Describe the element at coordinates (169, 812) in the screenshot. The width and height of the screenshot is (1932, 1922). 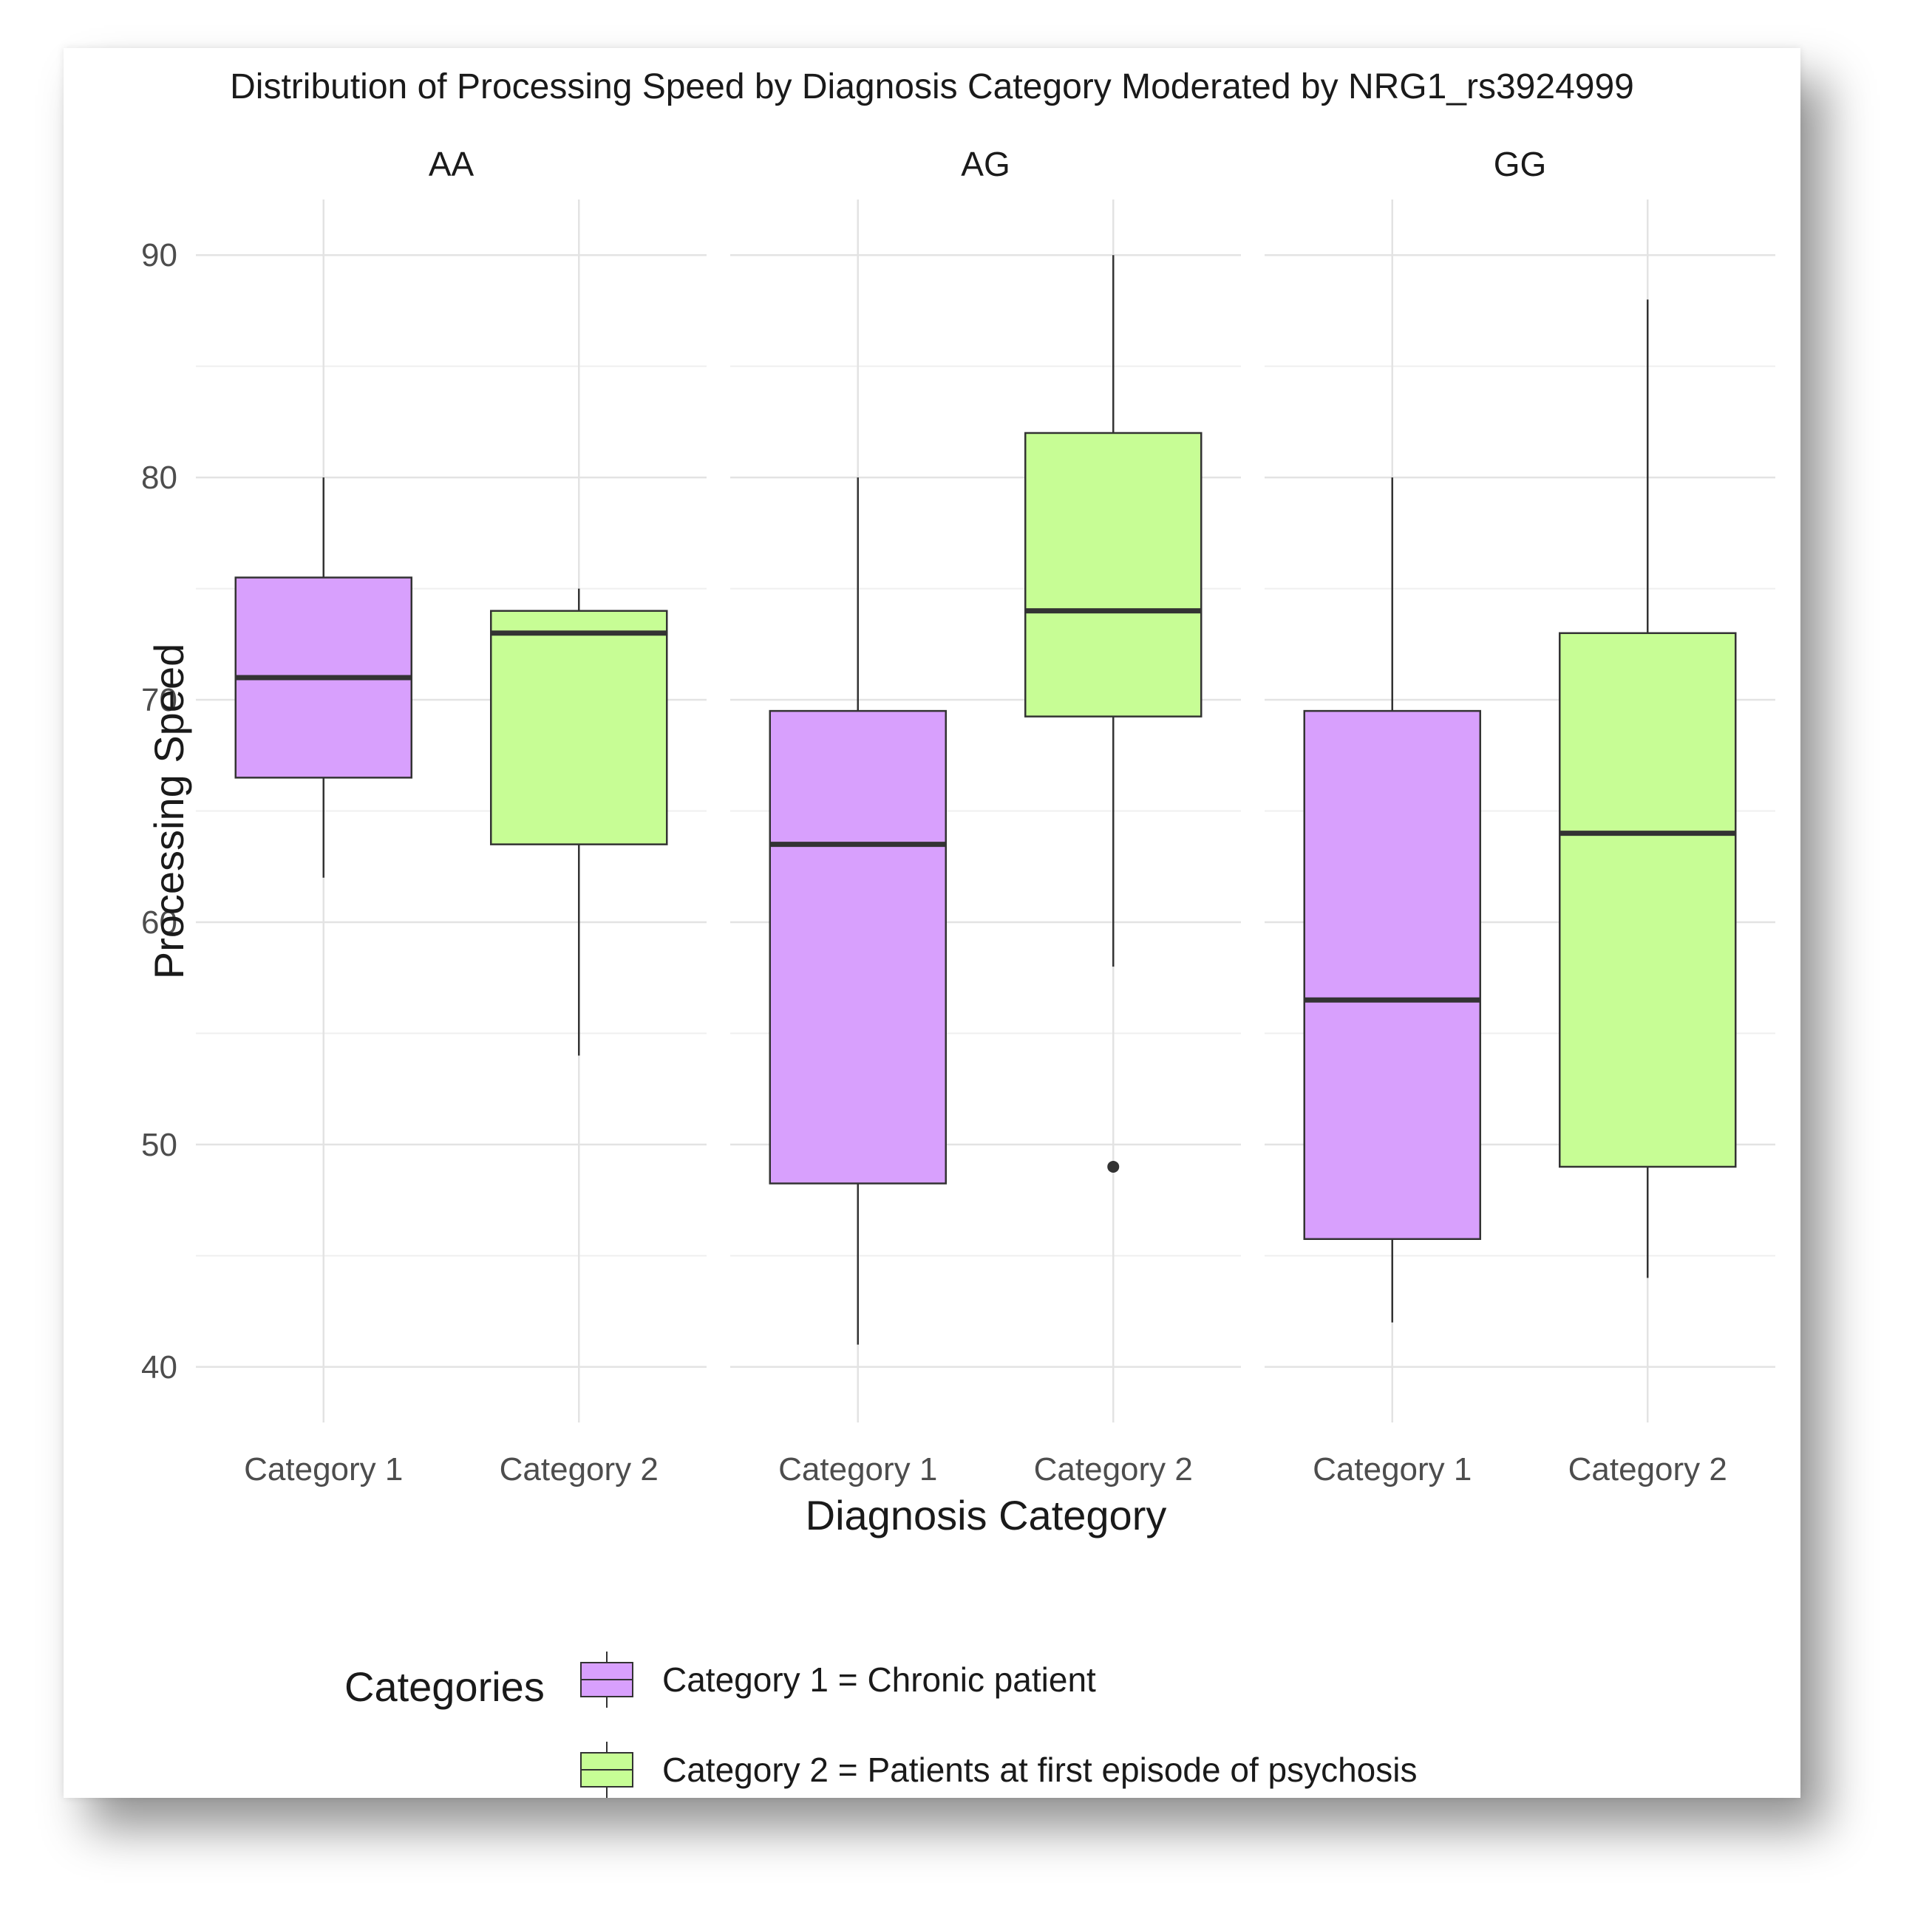
I see `y-axis-title: Processing Speed` at that location.